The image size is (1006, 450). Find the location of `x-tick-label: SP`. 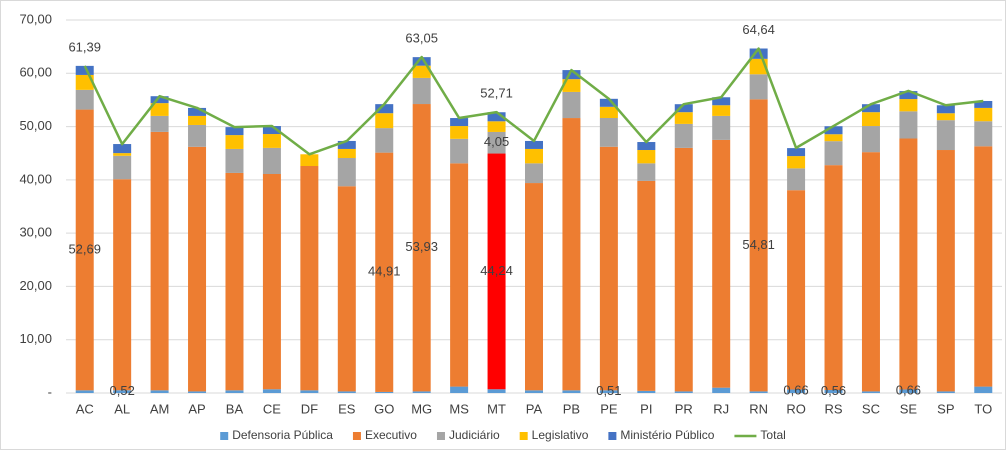

x-tick-label: SP is located at coordinates (945, 408).